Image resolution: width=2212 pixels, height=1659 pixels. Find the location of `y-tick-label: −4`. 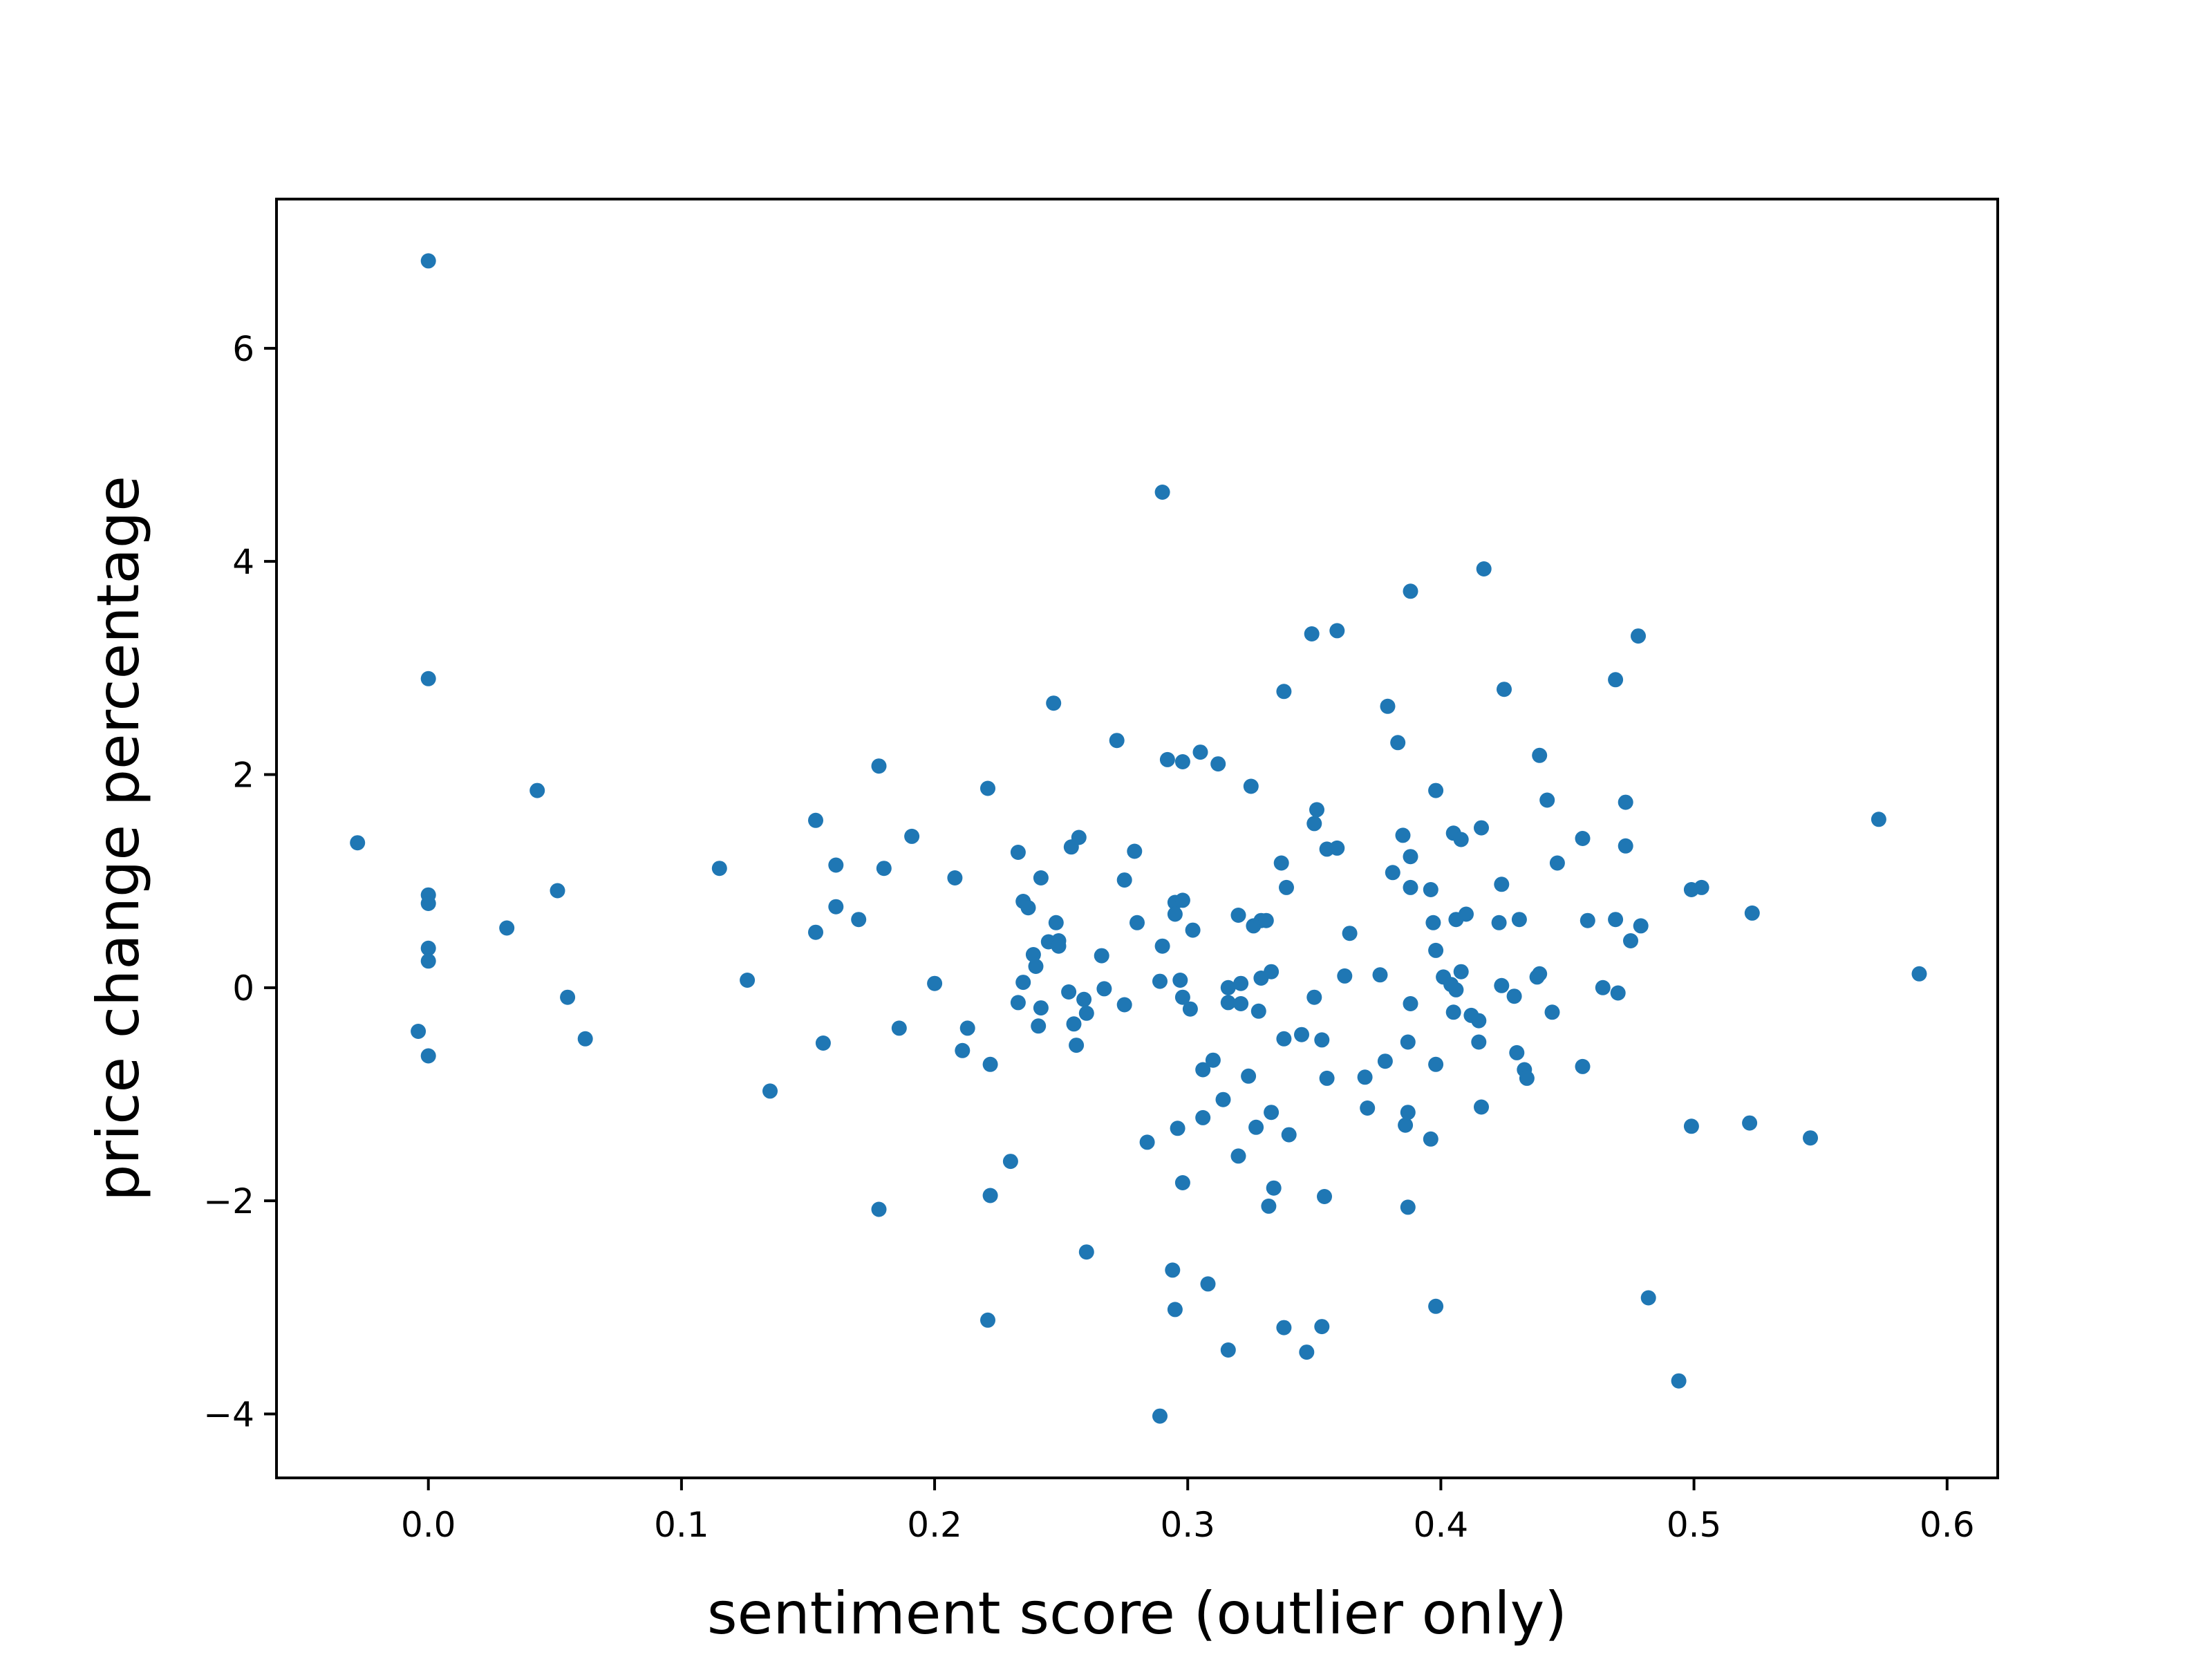

y-tick-label: −4 is located at coordinates (228, 1415).